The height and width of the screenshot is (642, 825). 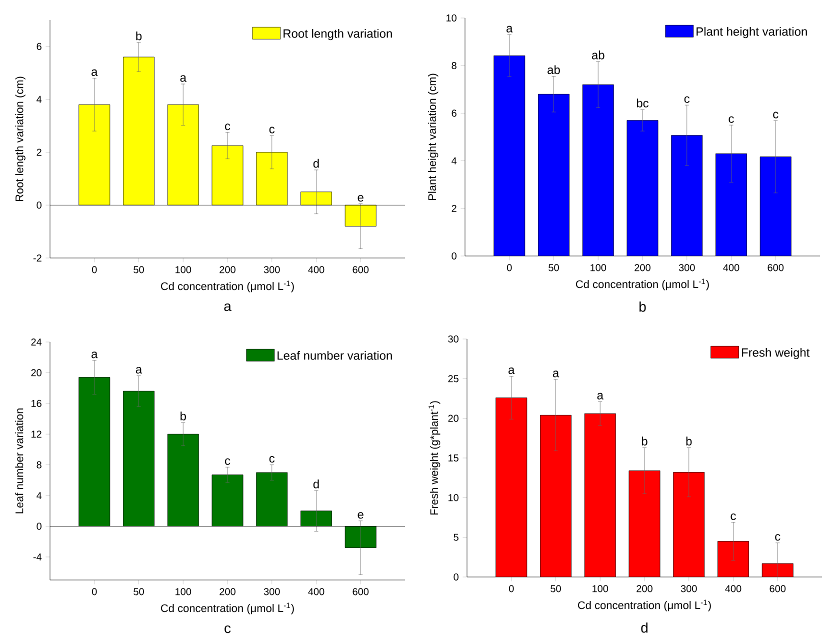 I want to click on y-axis-title: Plant height variation (cm), so click(x=433, y=137).